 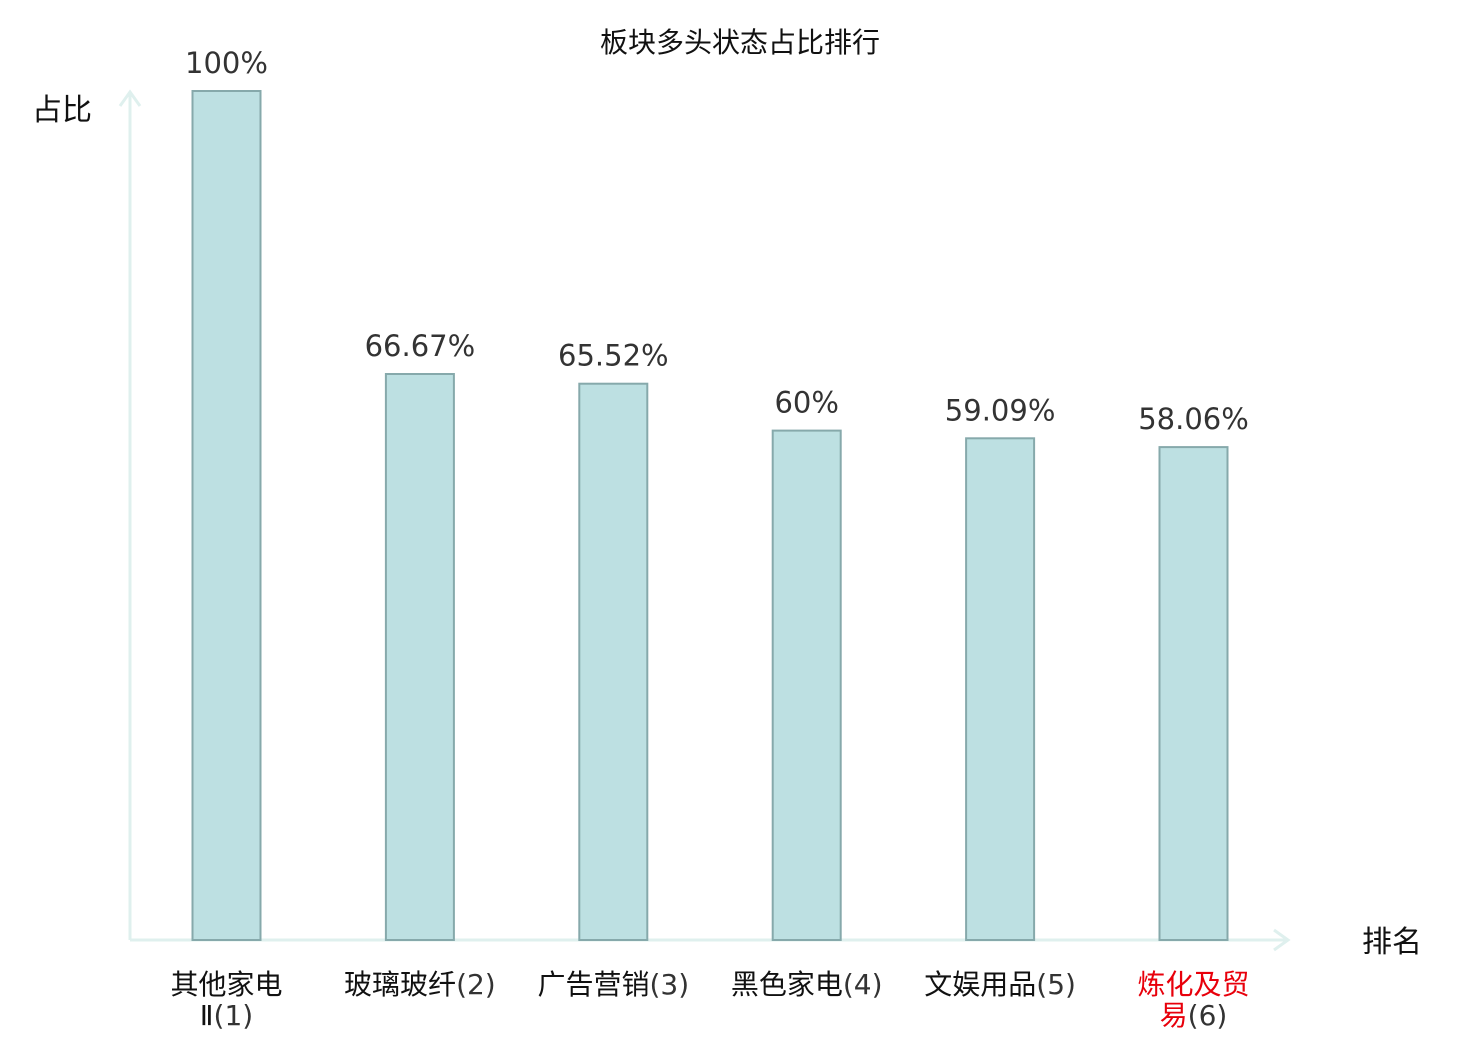 I want to click on category-rank: (6), so click(x=1208, y=1015).